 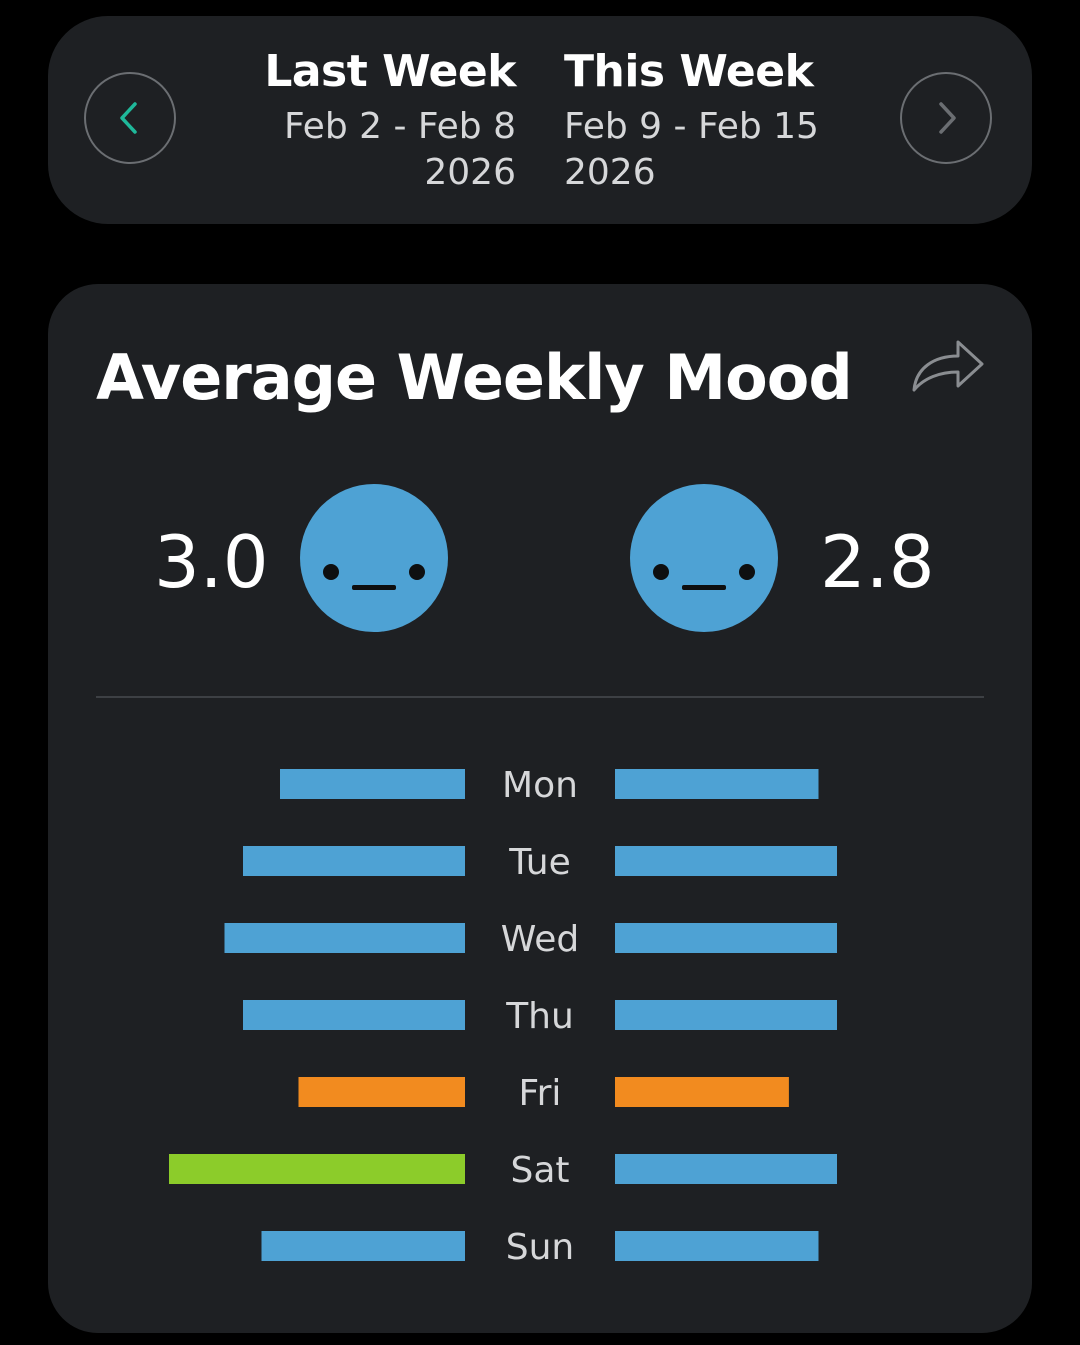 I want to click on last-week-bar-thu, so click(x=354, y=1015).